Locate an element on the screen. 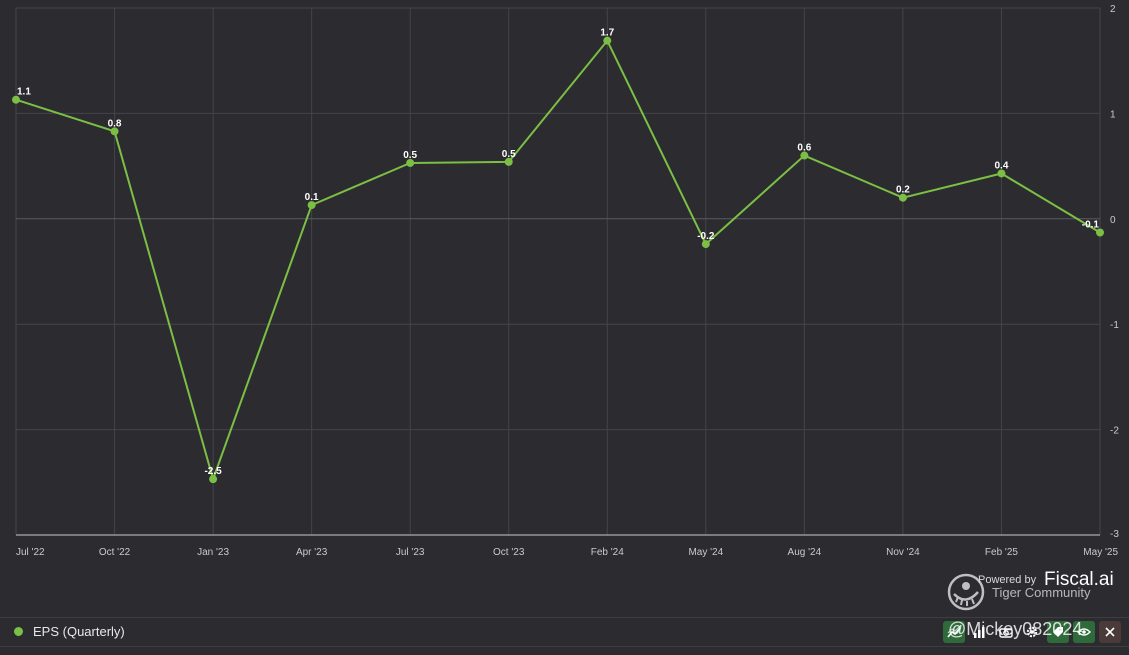 The width and height of the screenshot is (1129, 655). x-tick-label: Oct '22 is located at coordinates (115, 552).